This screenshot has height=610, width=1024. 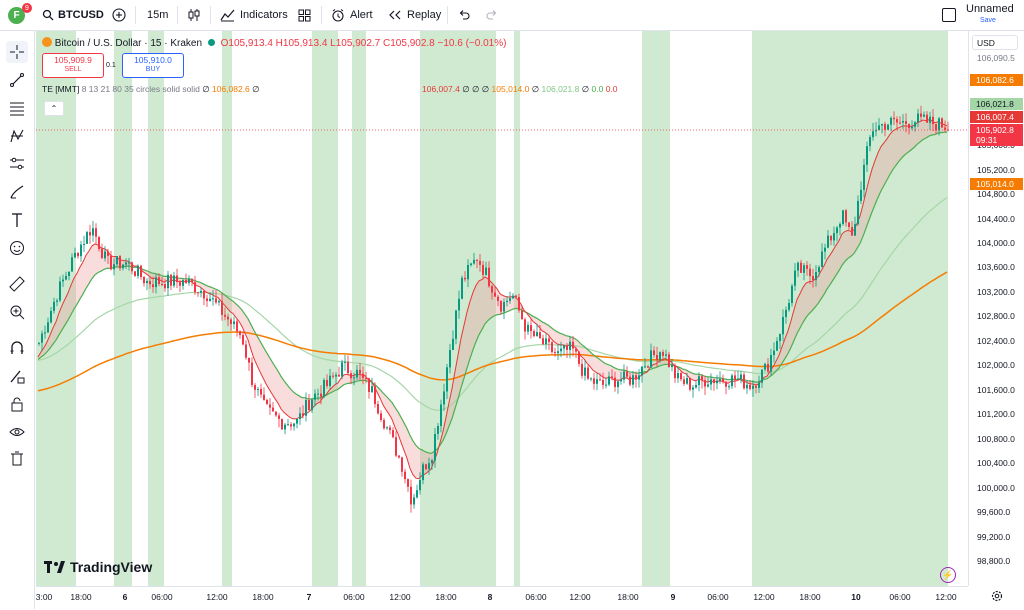 What do you see at coordinates (988, 20) in the screenshot?
I see `save-link: Save` at bounding box center [988, 20].